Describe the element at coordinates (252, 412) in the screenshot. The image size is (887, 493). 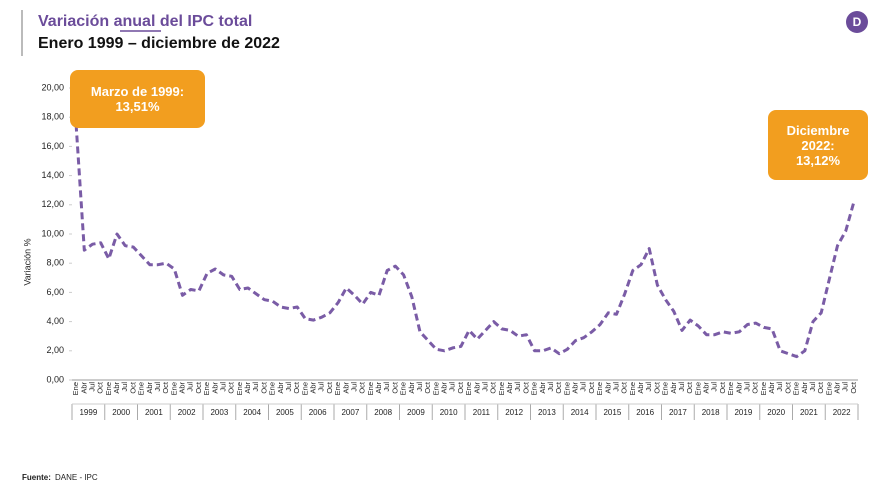
I see `year-label: 2004` at that location.